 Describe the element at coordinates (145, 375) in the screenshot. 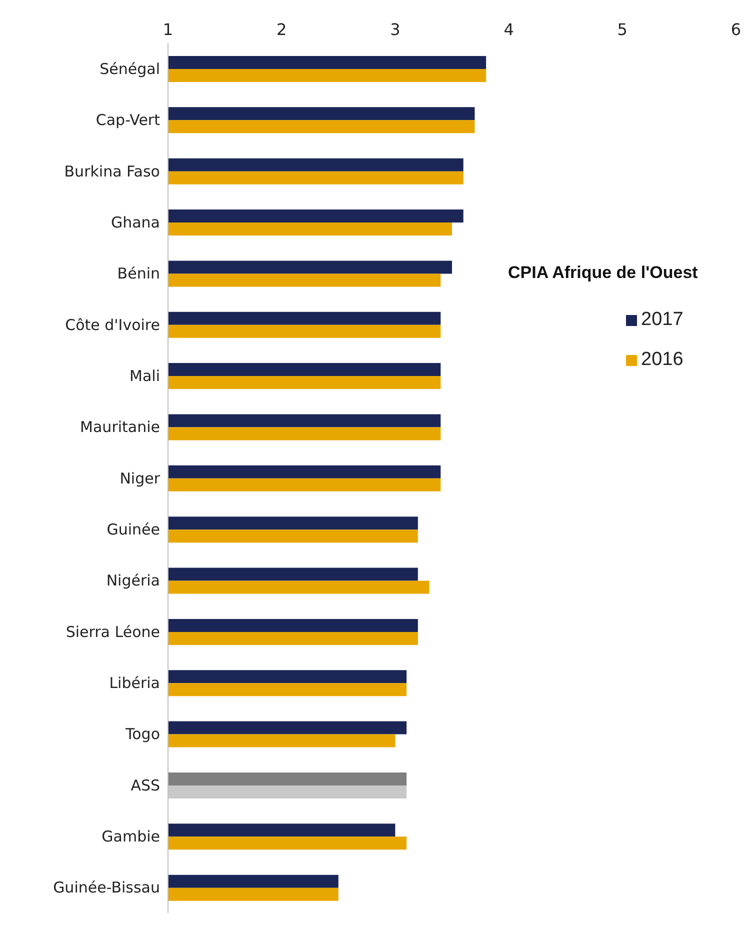

I see `y-tick-label: Mali` at that location.